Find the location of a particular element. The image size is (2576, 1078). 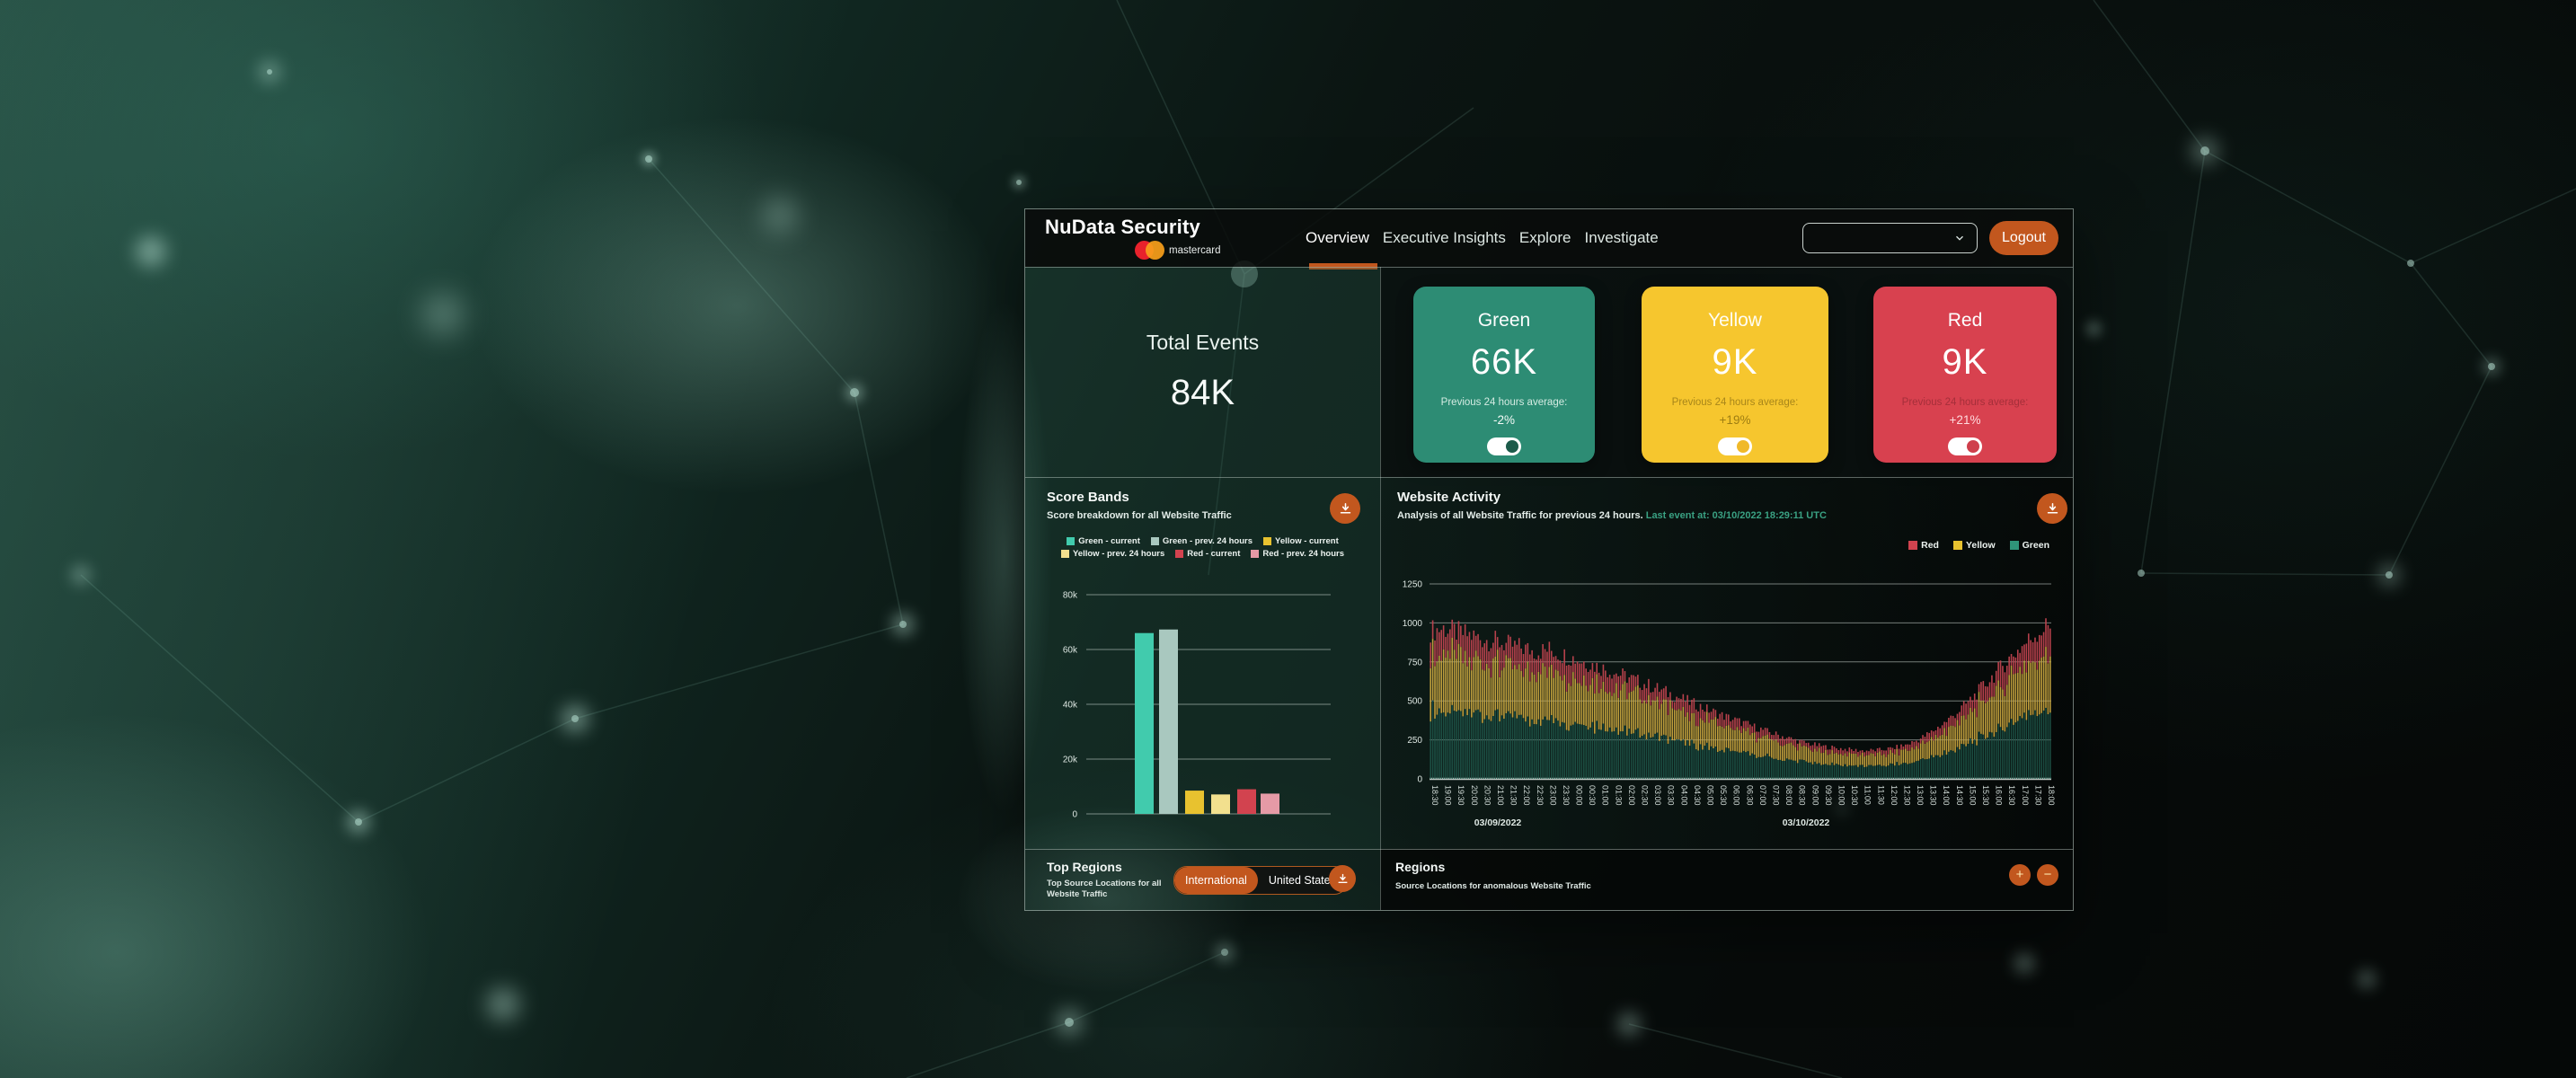

card-red-toggle is located at coordinates (1965, 446).